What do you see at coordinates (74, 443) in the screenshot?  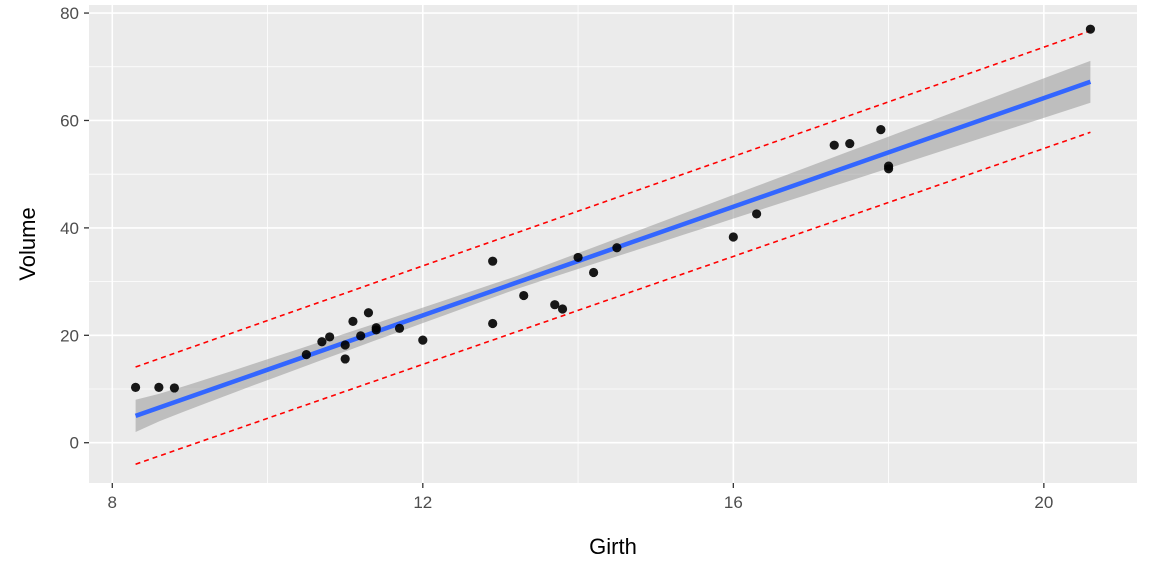 I see `y-tick-label: 0` at bounding box center [74, 443].